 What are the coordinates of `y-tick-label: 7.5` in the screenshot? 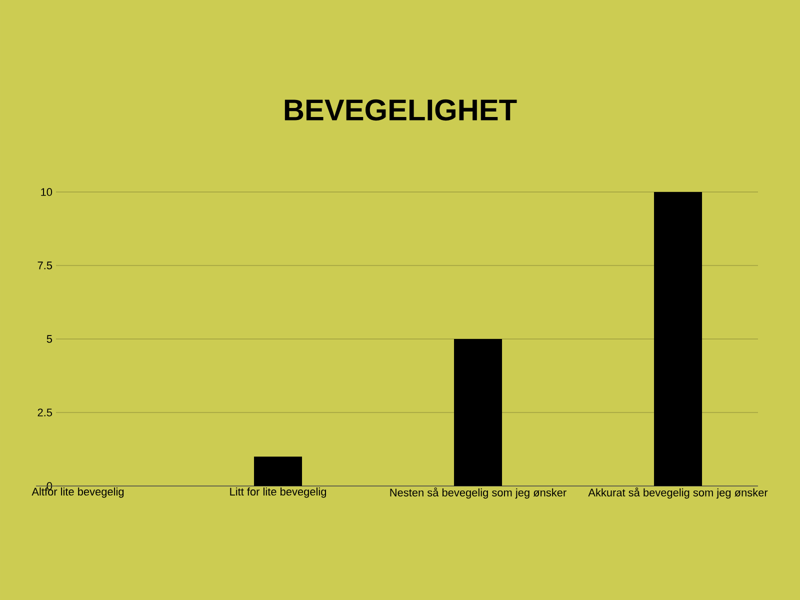 It's located at (45, 266).